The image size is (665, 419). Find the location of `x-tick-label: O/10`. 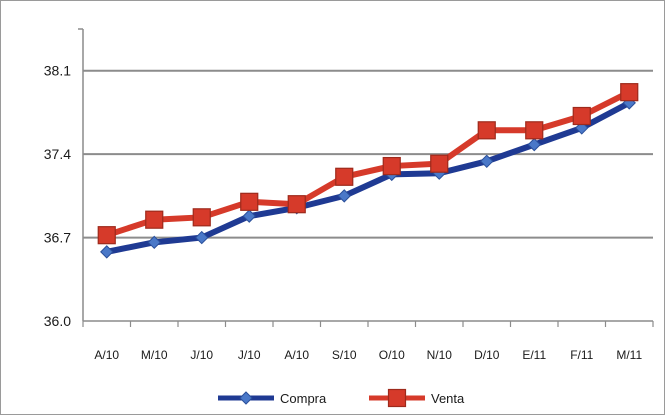

x-tick-label: O/10 is located at coordinates (392, 355).